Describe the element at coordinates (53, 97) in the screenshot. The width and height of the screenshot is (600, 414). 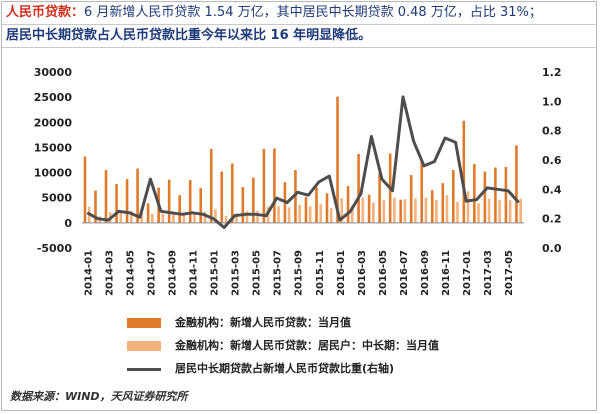
I see `y-left-tick-label: 25000` at that location.